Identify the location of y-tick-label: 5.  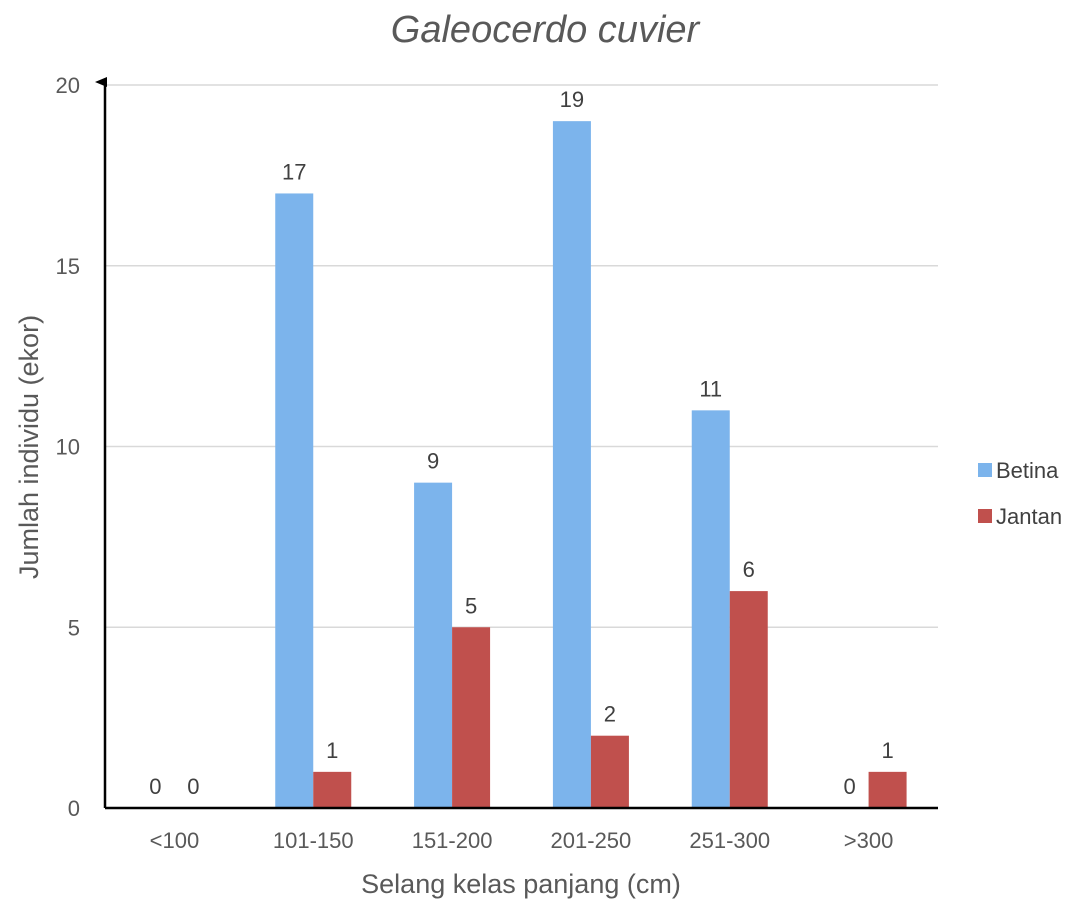
(74, 627).